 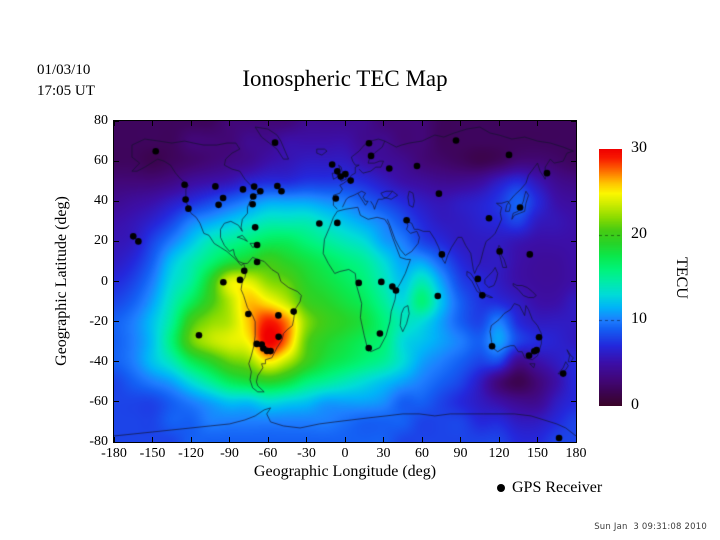 I want to click on y-tick-label: 20, so click(x=101, y=241).